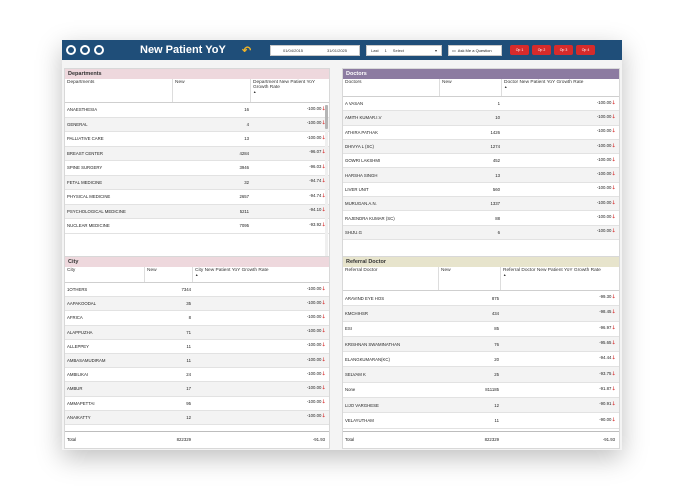  What do you see at coordinates (353, 232) in the screenshot?
I see `row-name: SHIJU.G` at bounding box center [353, 232].